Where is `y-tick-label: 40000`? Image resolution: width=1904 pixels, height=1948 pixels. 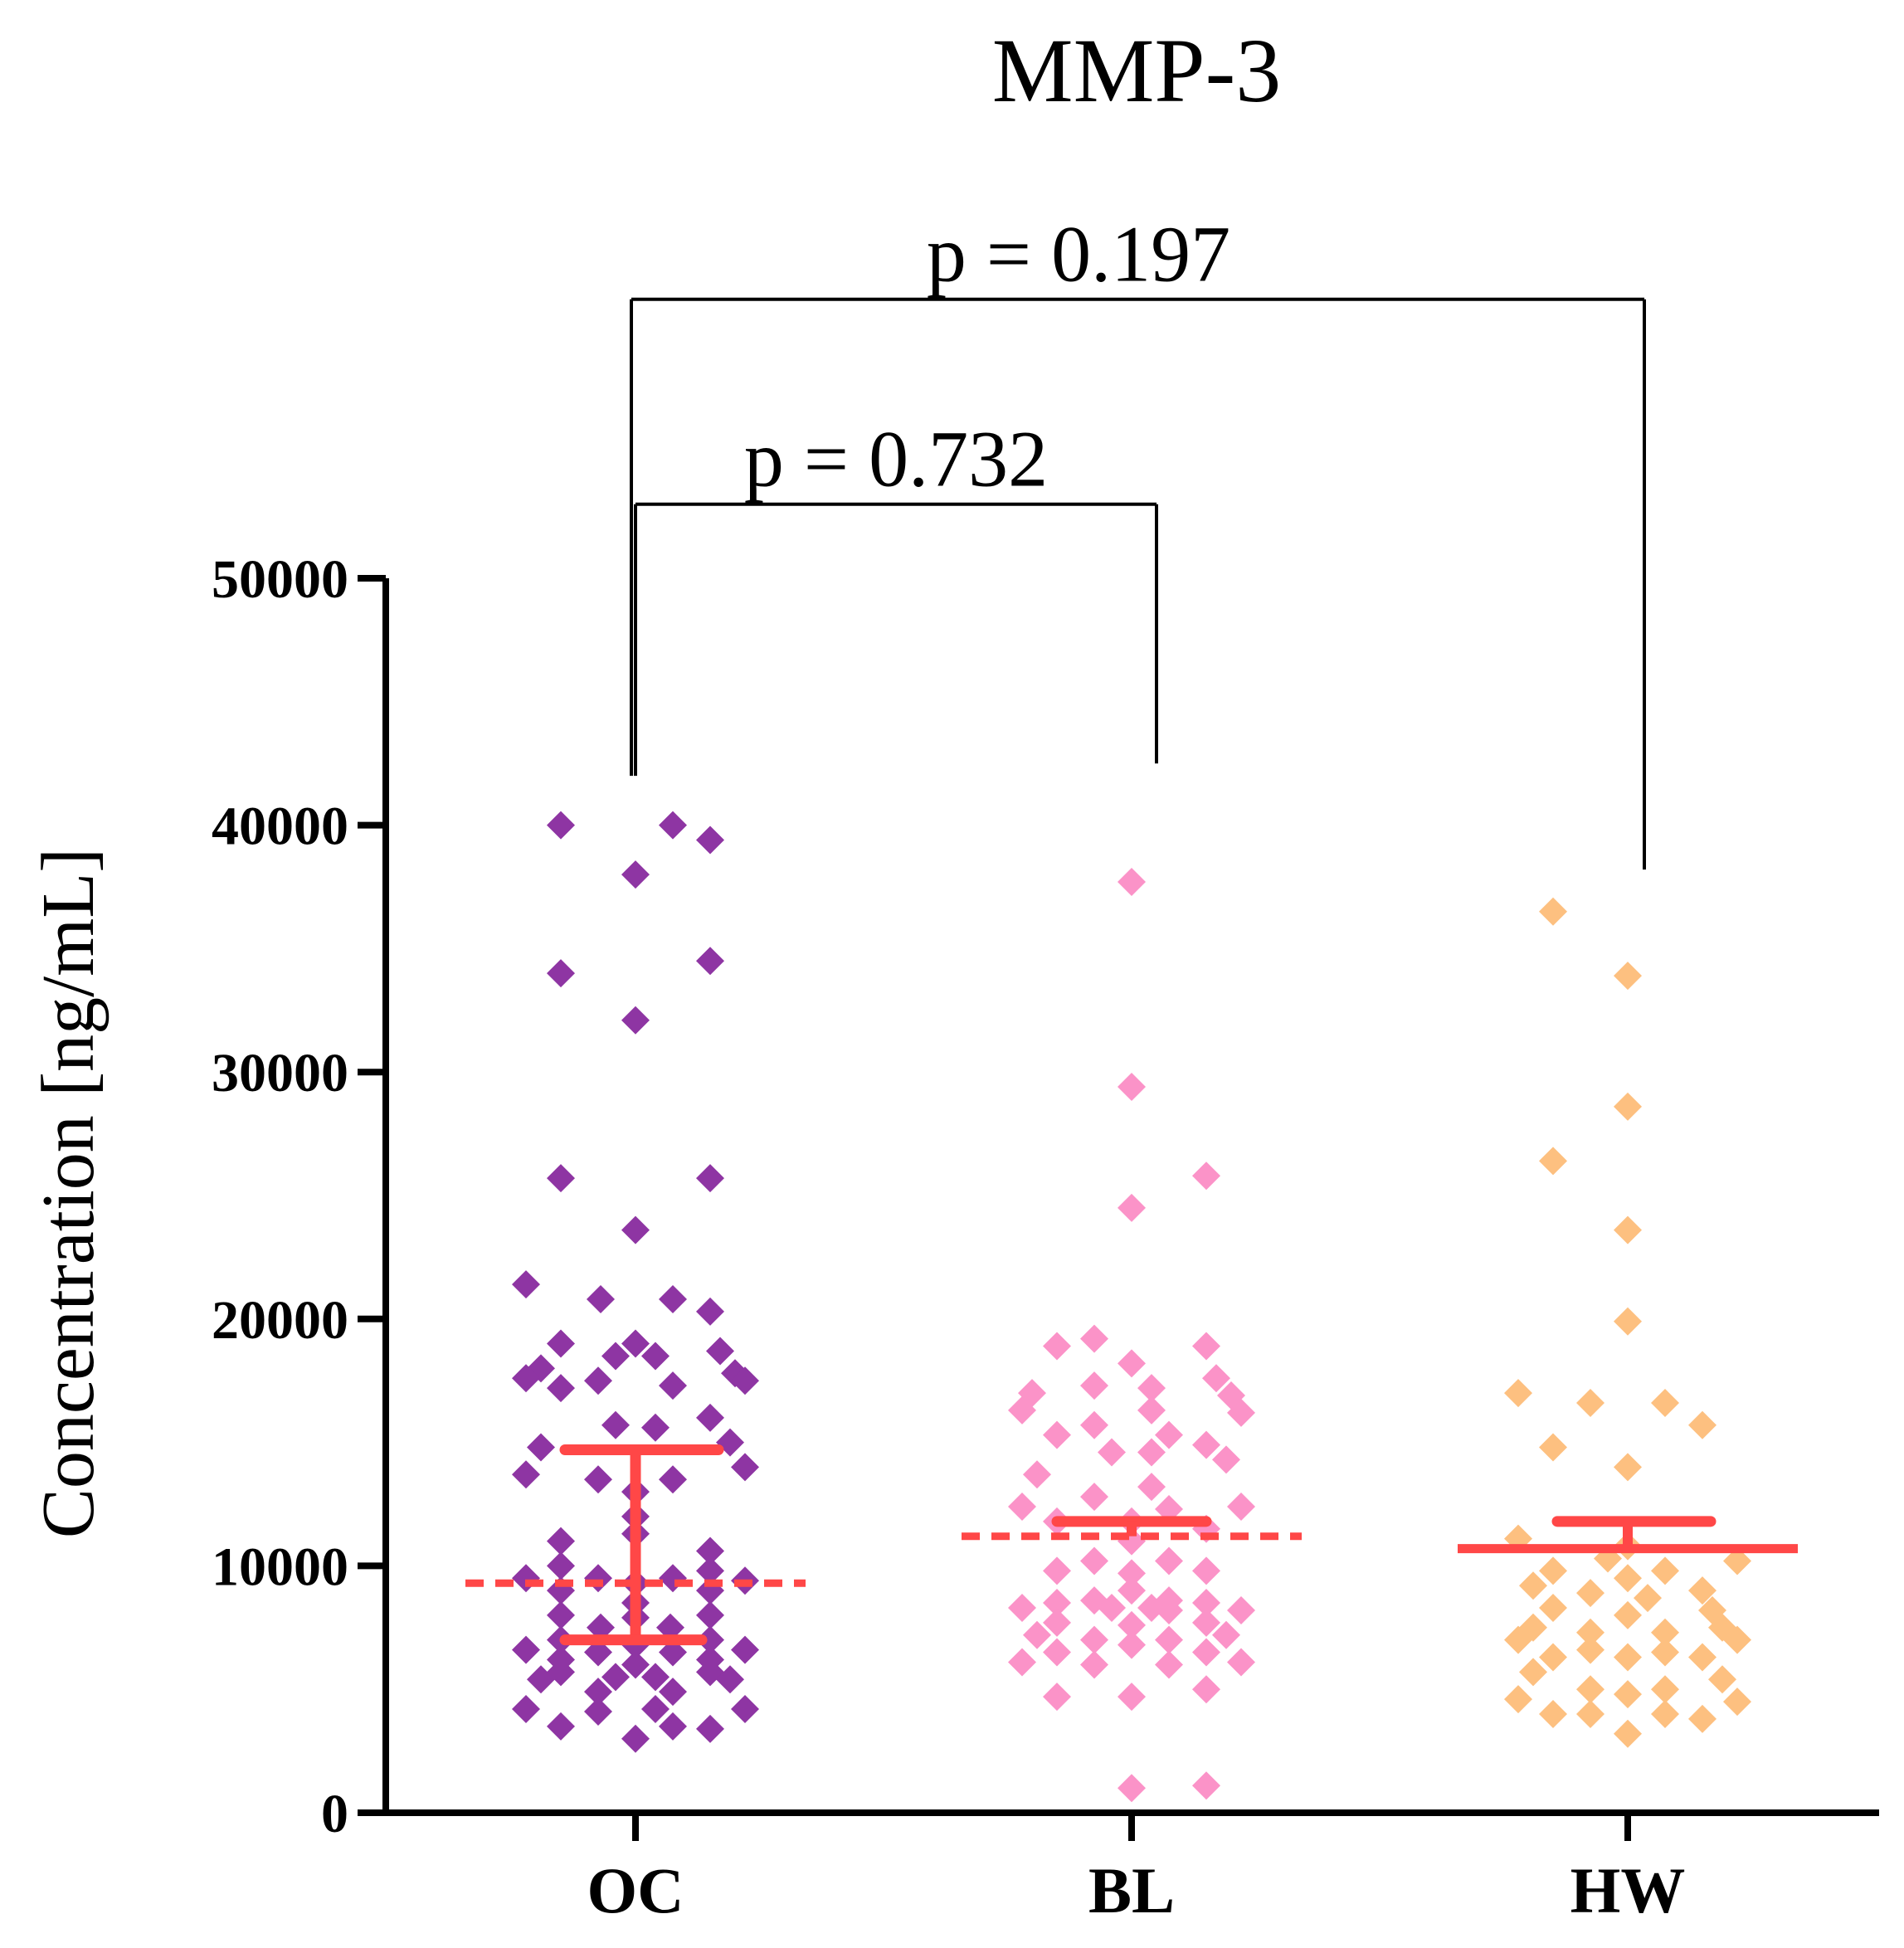
y-tick-label: 40000 is located at coordinates (280, 826).